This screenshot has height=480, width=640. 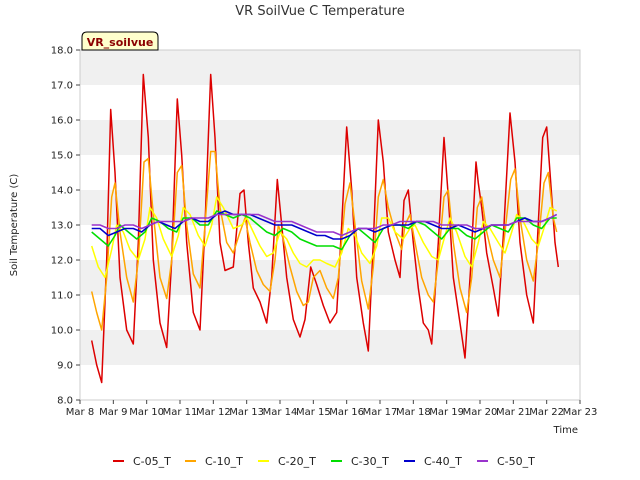 I want to click on x-tick-label: Mar 15, so click(x=313, y=412).